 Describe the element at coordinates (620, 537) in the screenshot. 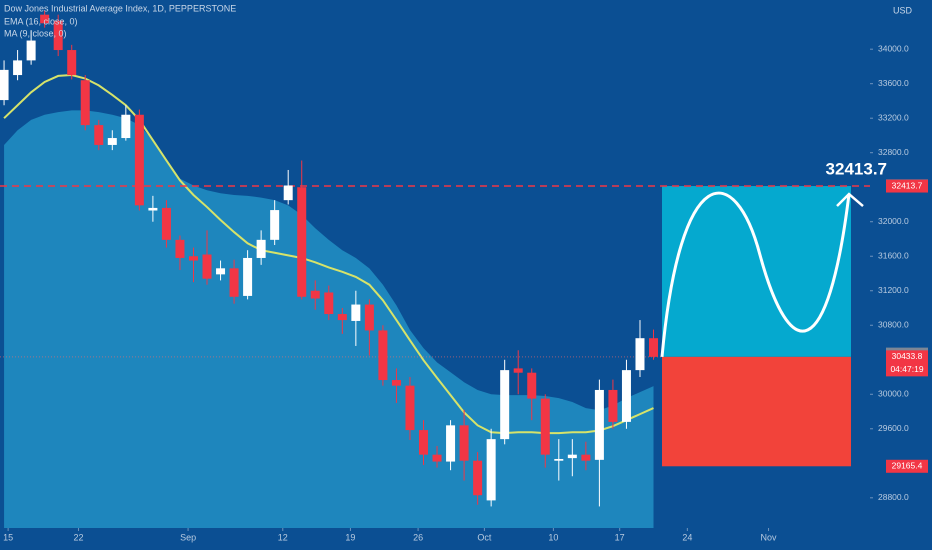

I see `x-tick-label: 17` at that location.